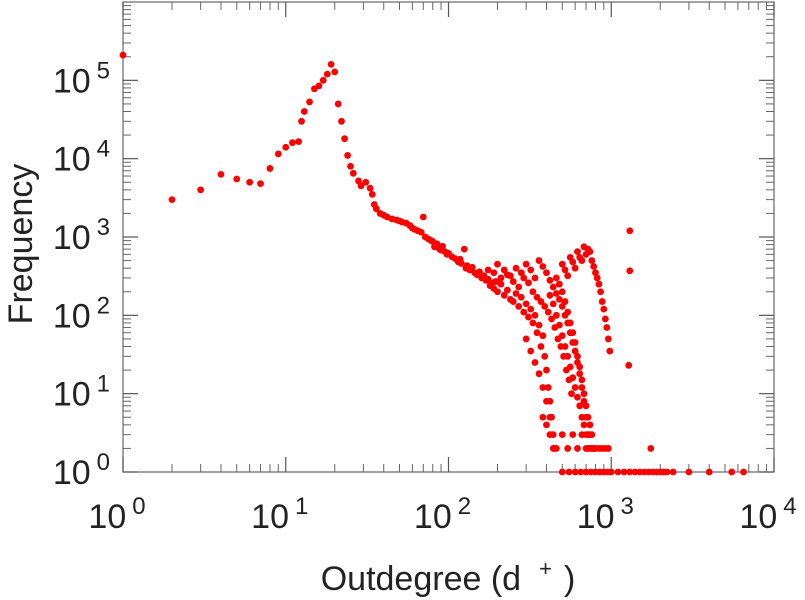 This screenshot has height=600, width=805. Describe the element at coordinates (81, 235) in the screenshot. I see `y-tick-label: 10 3` at that location.